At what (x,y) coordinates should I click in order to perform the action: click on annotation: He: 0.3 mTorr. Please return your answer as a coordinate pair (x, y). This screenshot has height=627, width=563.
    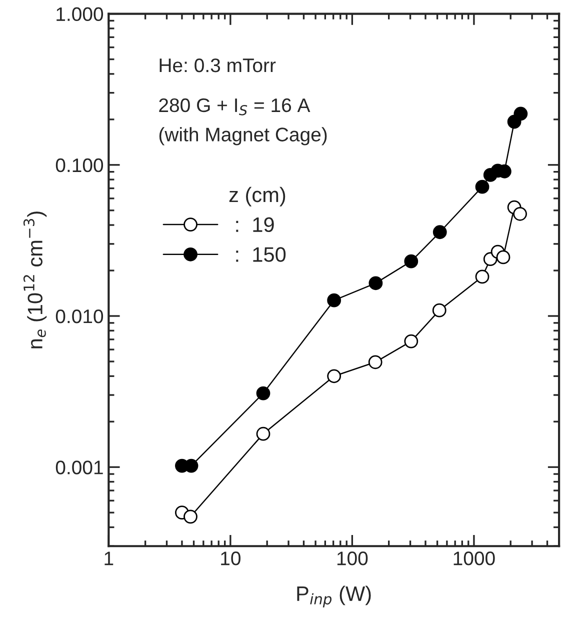
    Looking at the image, I should click on (218, 65).